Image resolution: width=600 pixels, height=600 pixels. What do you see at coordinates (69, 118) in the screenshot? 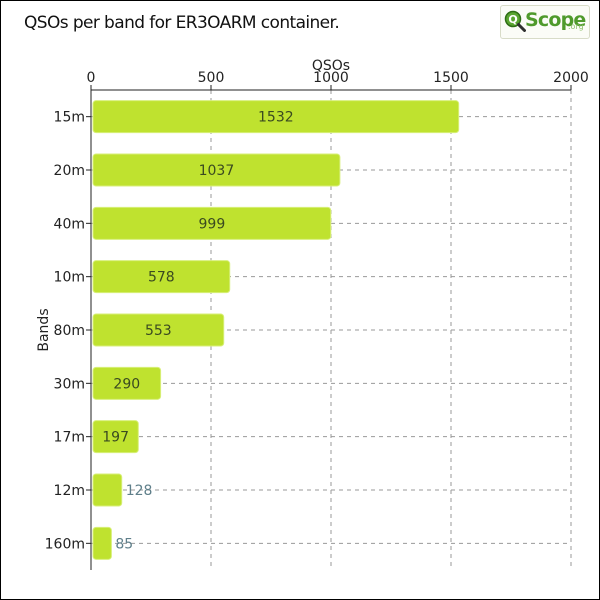
I see `y-tick-label: 15m` at bounding box center [69, 118].